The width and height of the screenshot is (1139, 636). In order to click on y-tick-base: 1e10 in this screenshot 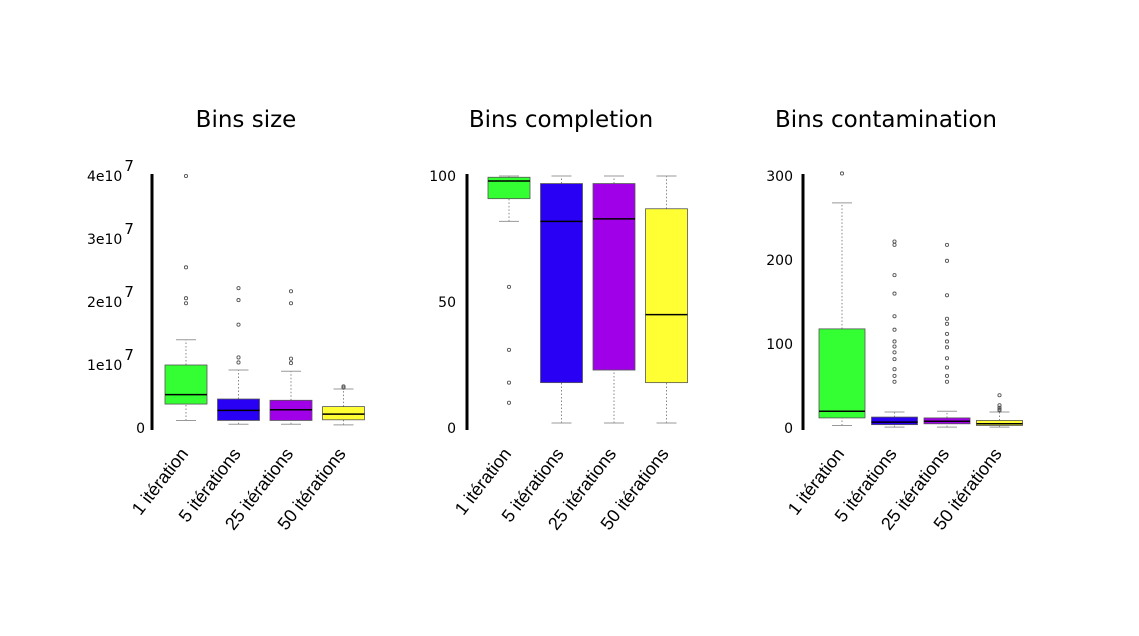, I will do `click(104, 366)`.